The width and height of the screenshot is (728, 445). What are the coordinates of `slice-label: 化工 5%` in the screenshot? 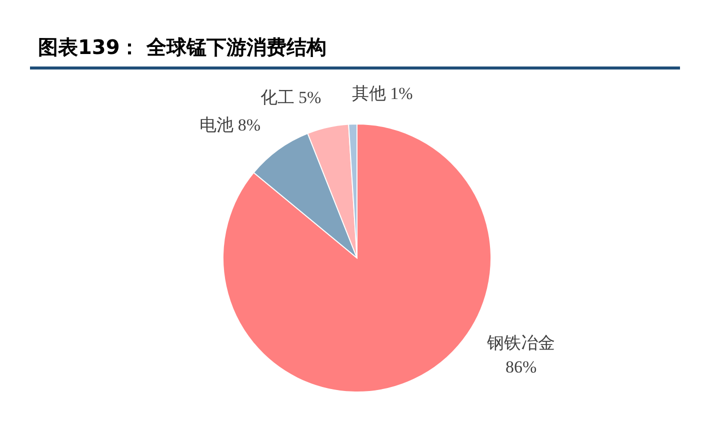 It's located at (291, 97).